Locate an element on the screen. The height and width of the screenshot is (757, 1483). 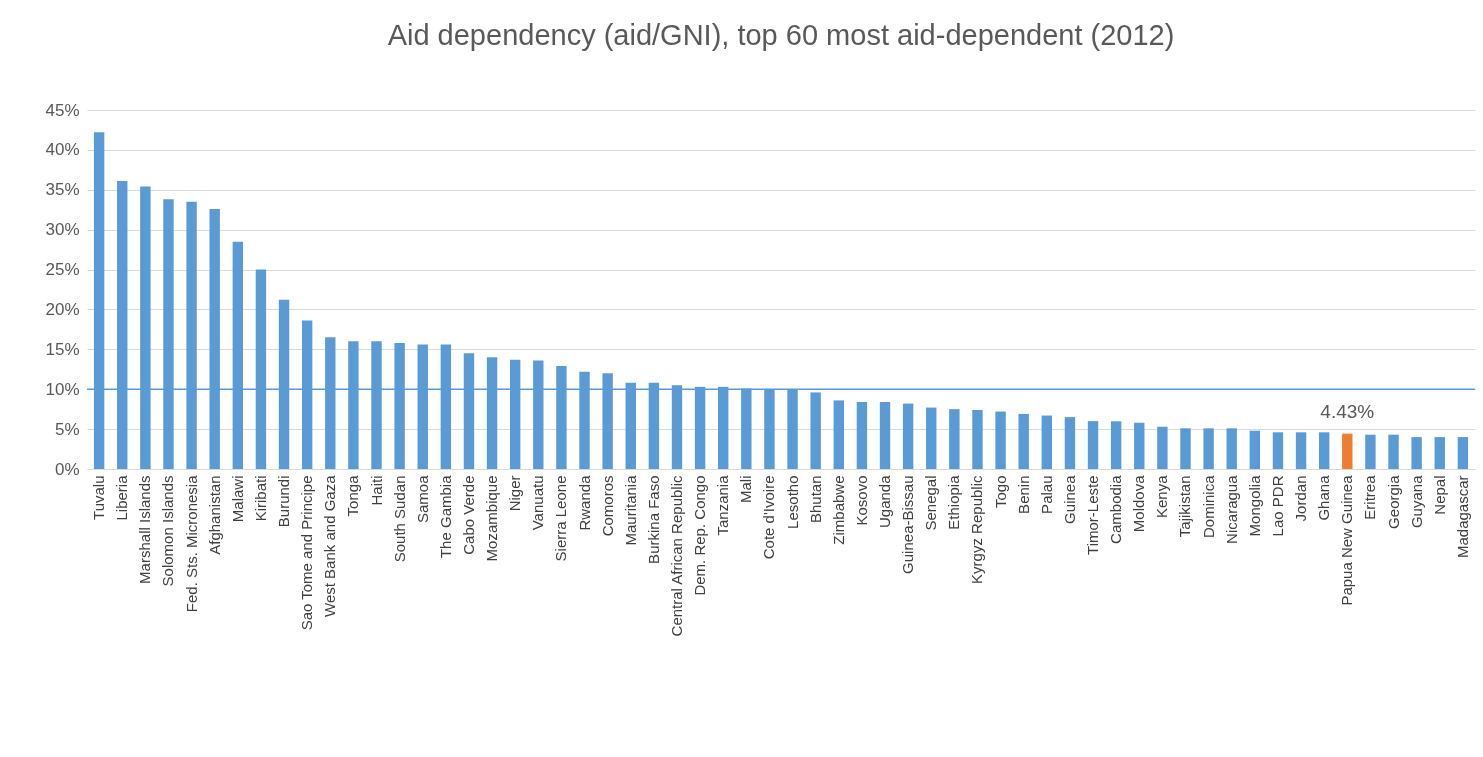
x-tick-label: Kosovo is located at coordinates (861, 500).